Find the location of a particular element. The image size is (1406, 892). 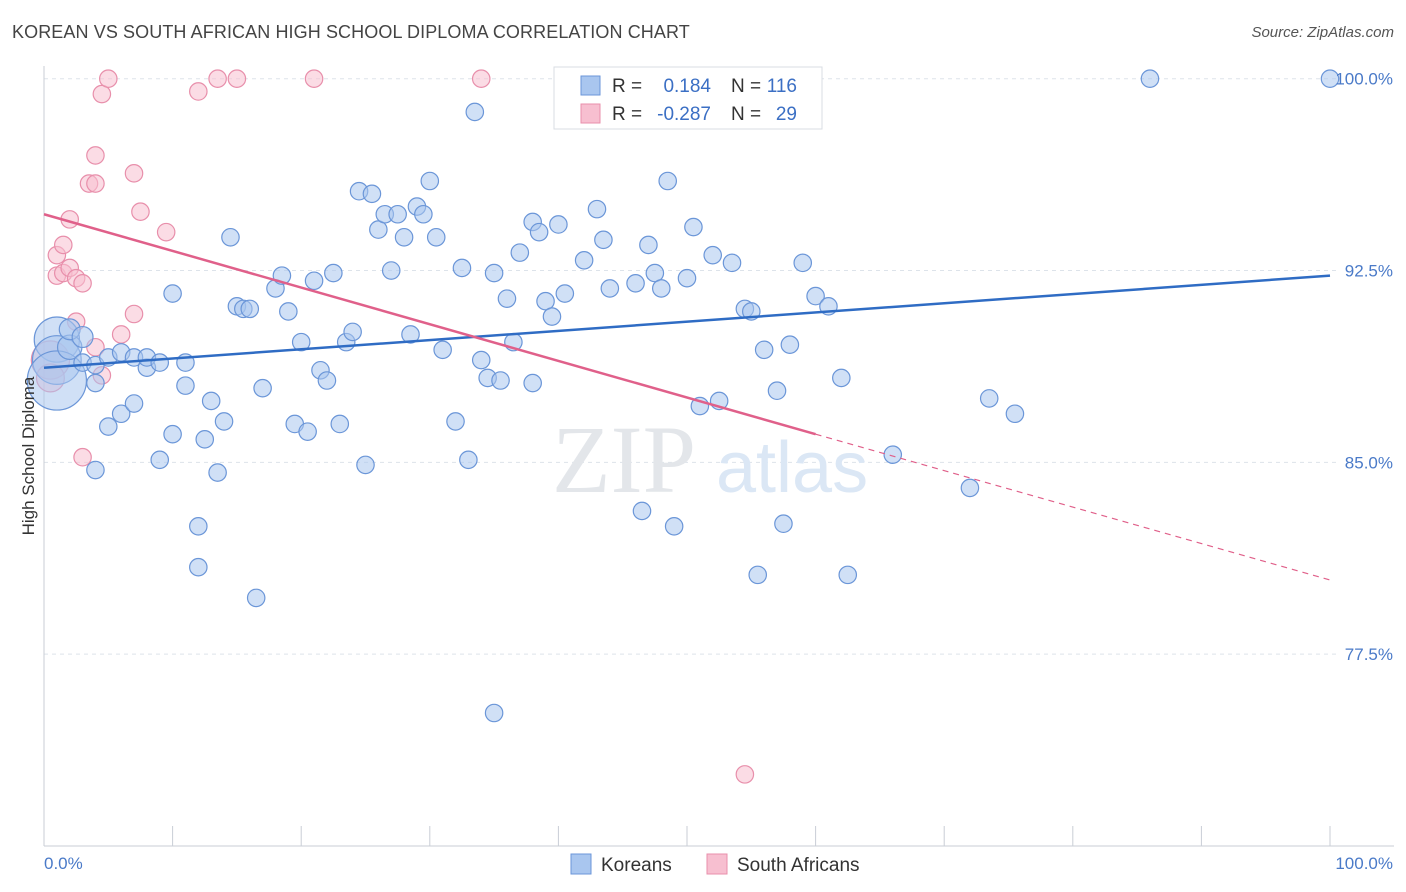

legend-r-label-south-africans: R = is located at coordinates (627, 114).